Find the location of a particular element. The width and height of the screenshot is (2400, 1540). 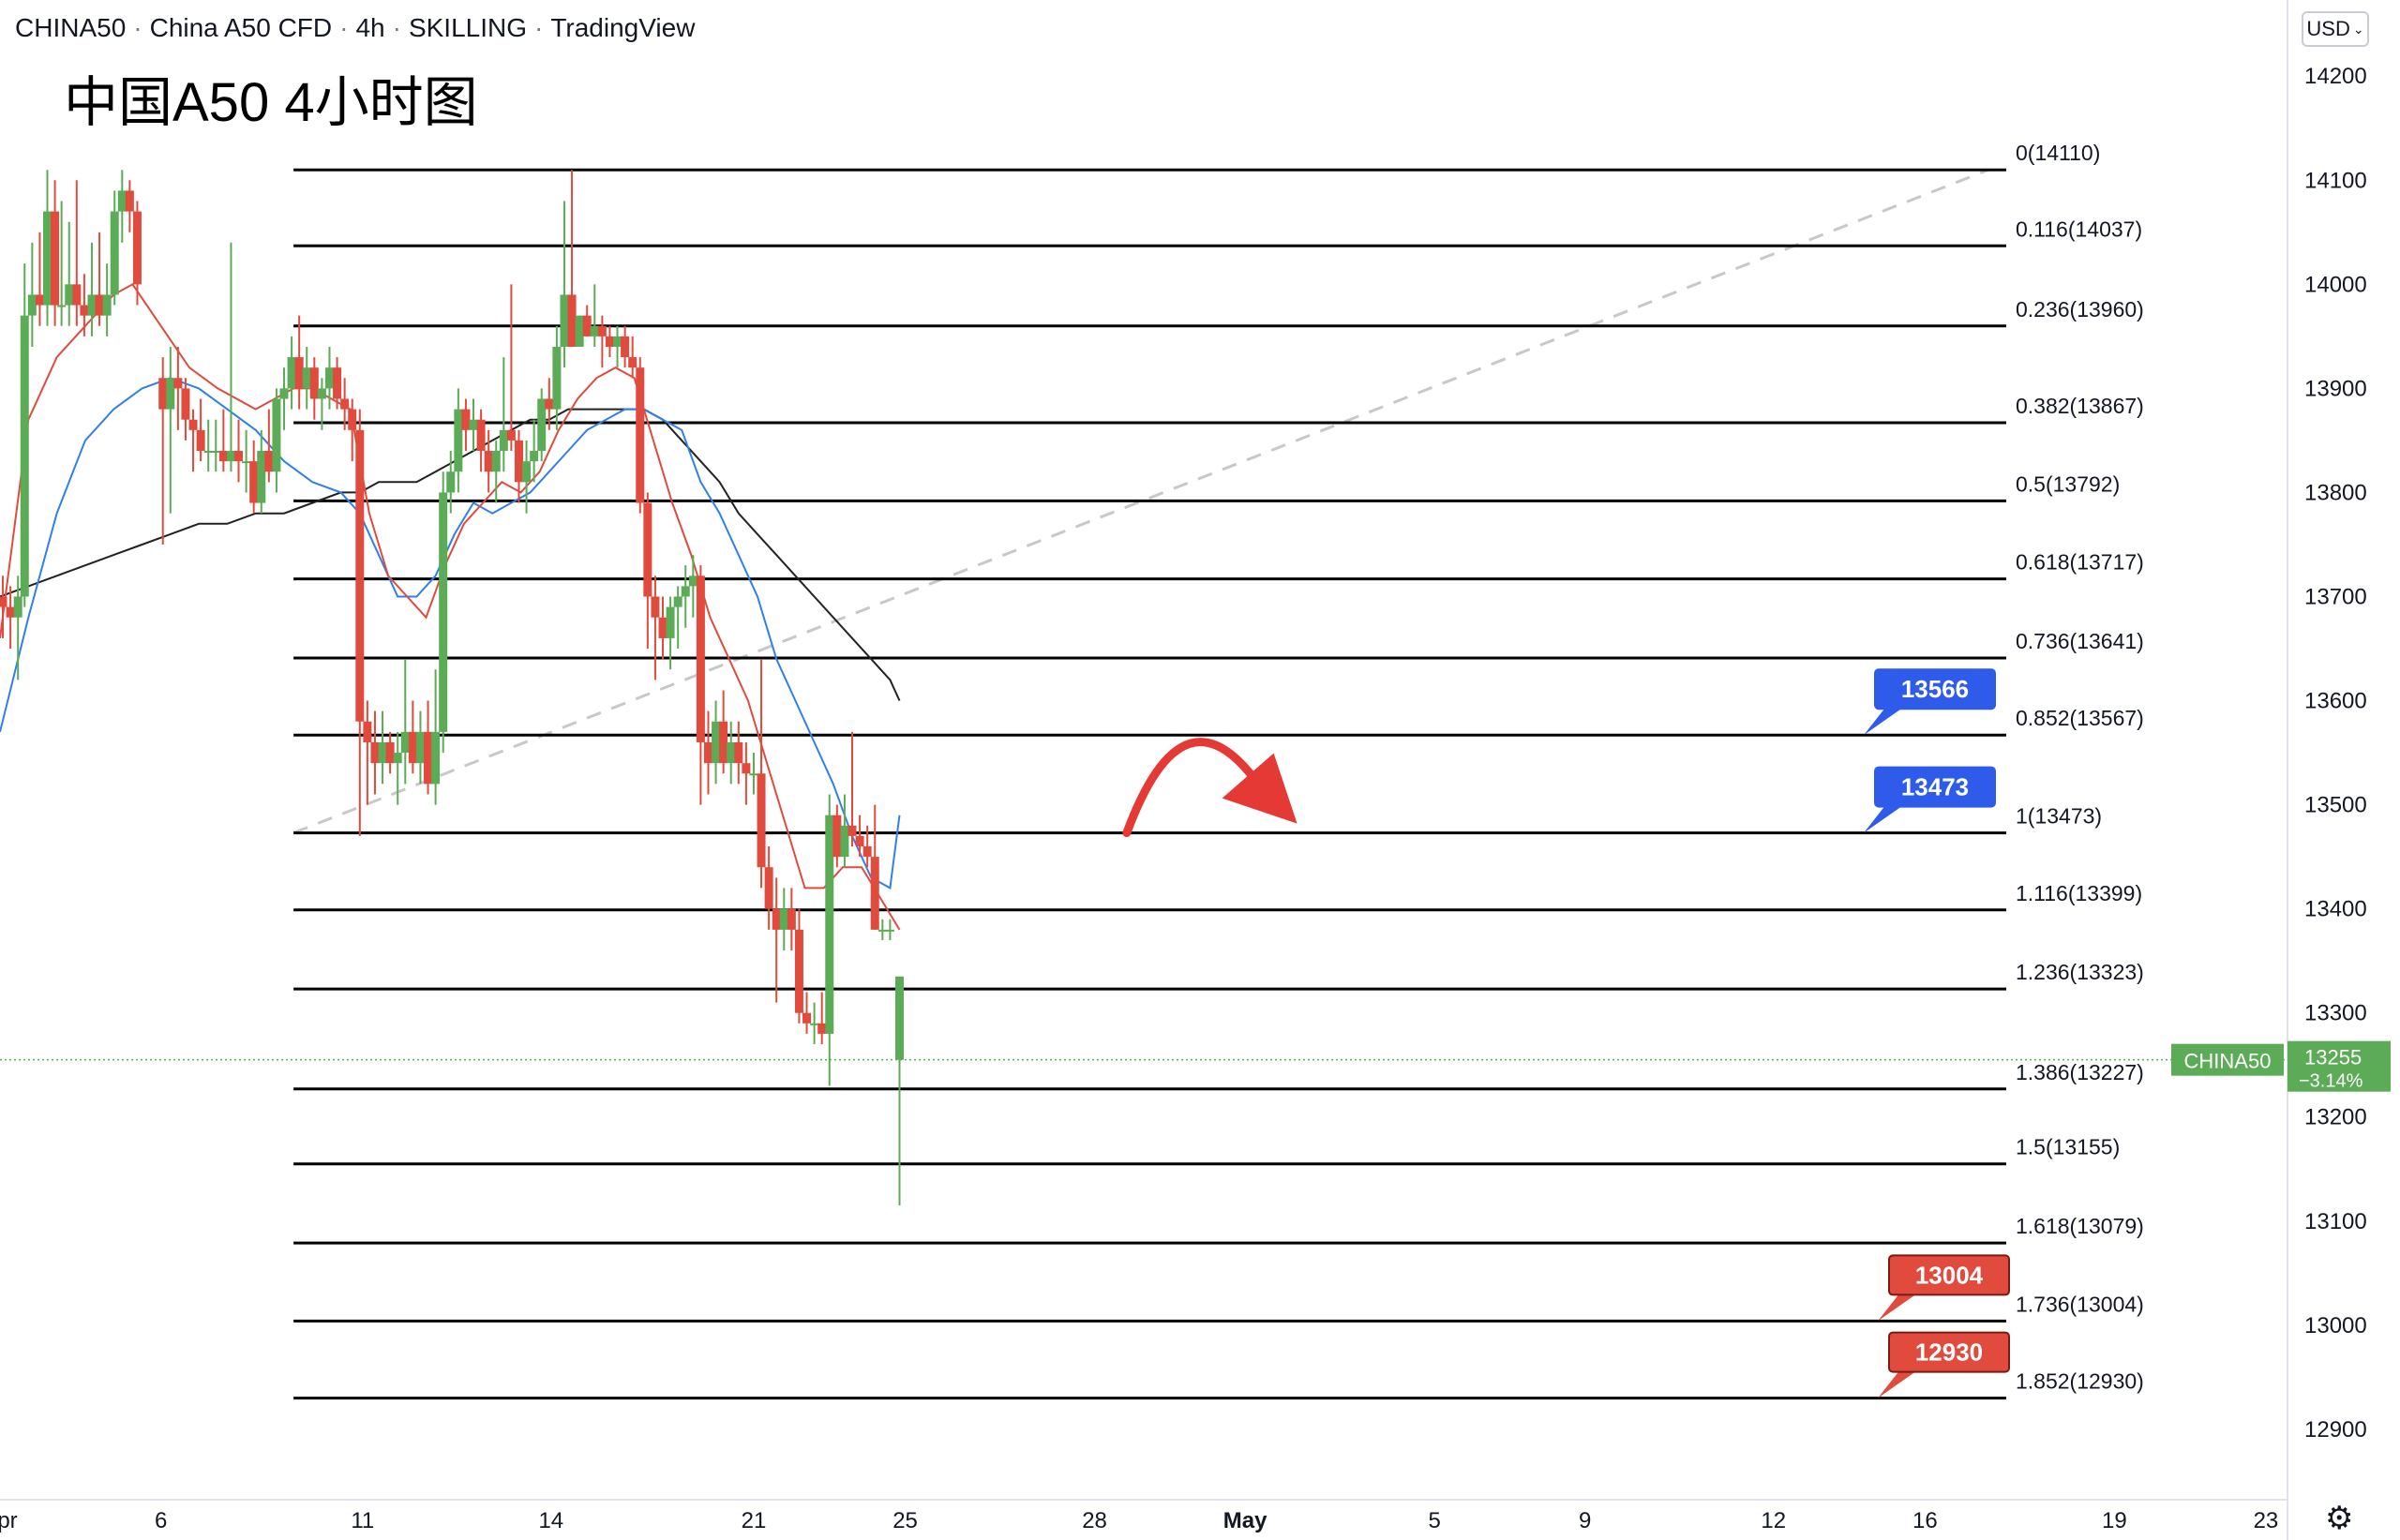

price-tick-label: 13900 is located at coordinates (2335, 388).